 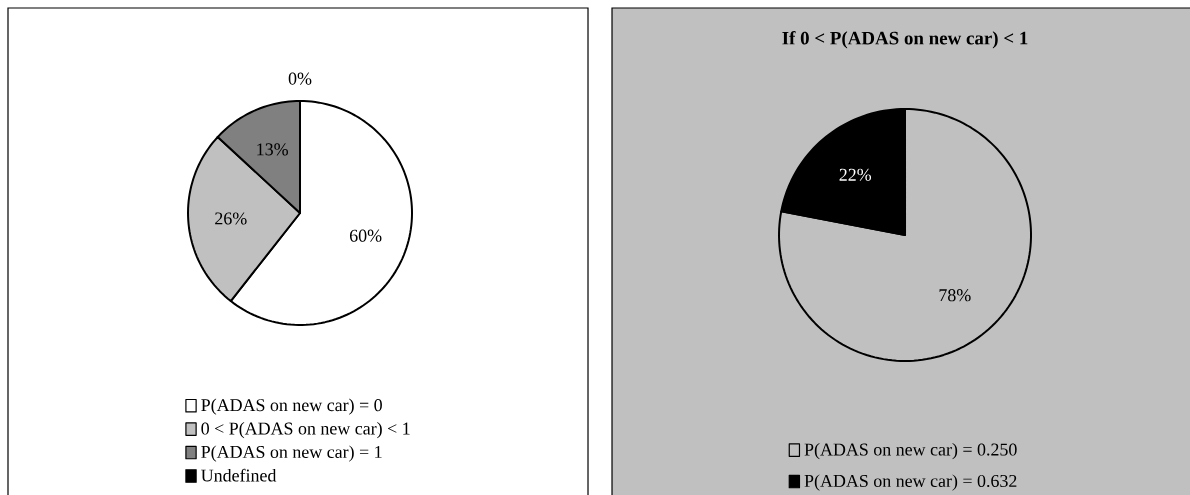 I want to click on data-label: 60%, so click(x=365, y=235).